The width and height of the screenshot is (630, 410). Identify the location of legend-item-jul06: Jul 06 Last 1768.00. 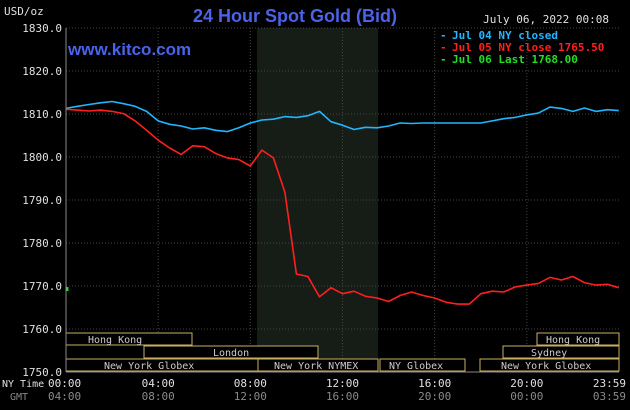
(515, 59).